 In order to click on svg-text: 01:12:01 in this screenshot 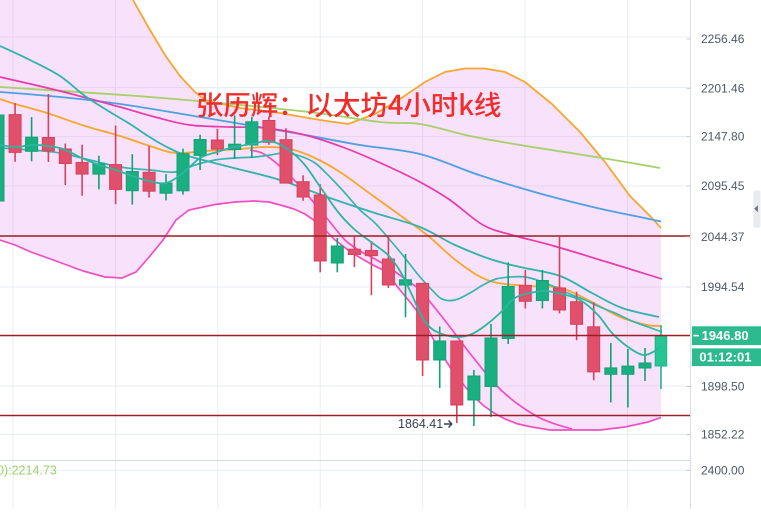, I will do `click(725, 357)`.